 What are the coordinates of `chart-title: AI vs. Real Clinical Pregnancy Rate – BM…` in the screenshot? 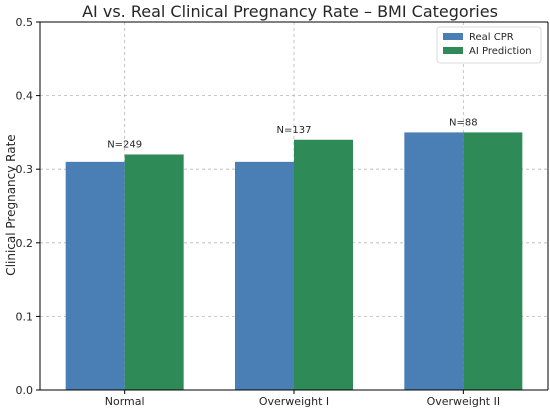 It's located at (290, 11).